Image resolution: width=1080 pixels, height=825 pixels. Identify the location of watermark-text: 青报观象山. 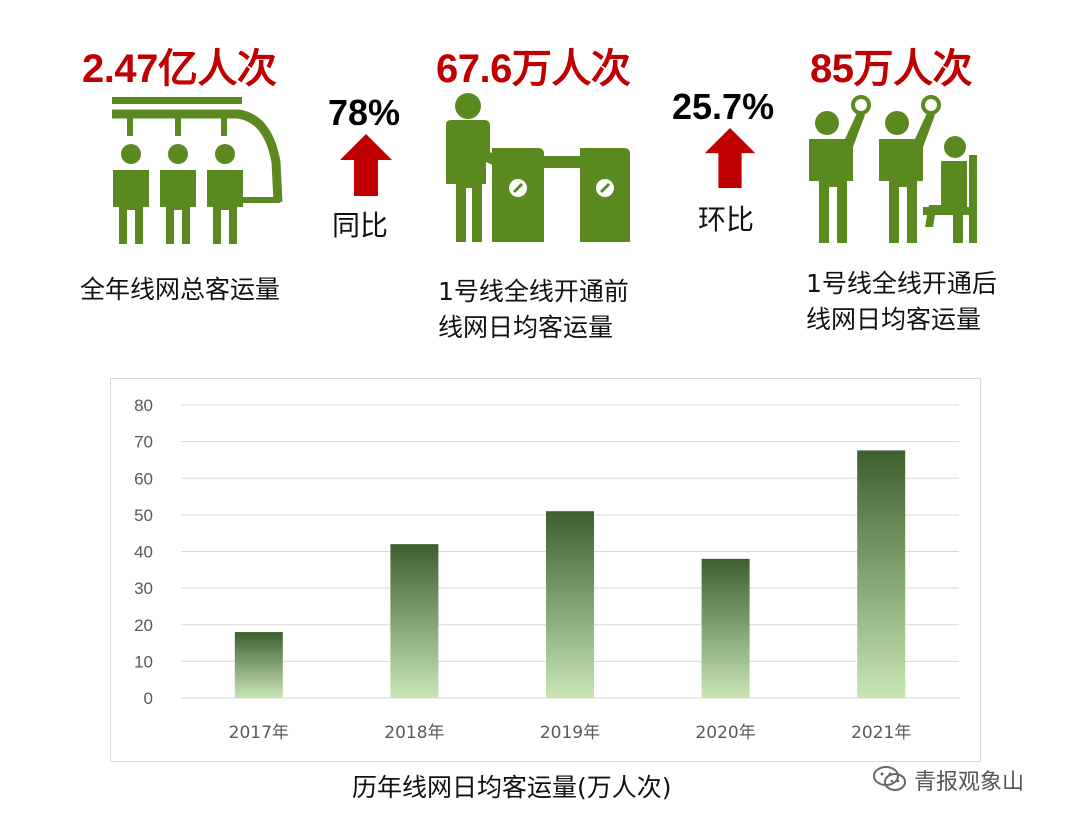
(969, 782).